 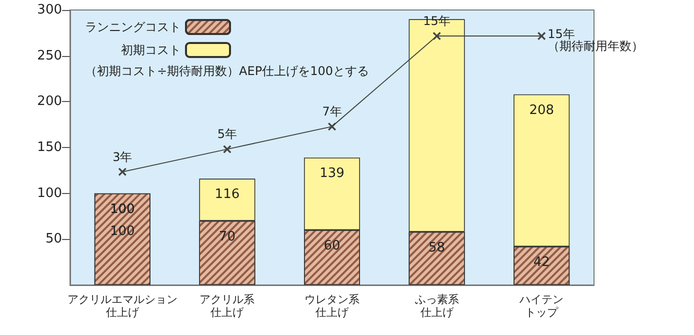 I want to click on x-tick-label: ウレタン系仕上げ, so click(x=332, y=306).